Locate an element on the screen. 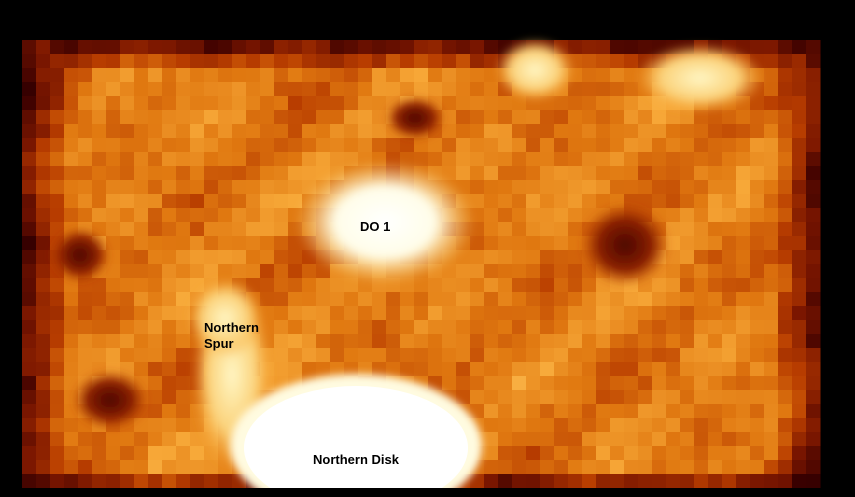 The height and width of the screenshot is (497, 855). spur-upper-glow is located at coordinates (225, 318).